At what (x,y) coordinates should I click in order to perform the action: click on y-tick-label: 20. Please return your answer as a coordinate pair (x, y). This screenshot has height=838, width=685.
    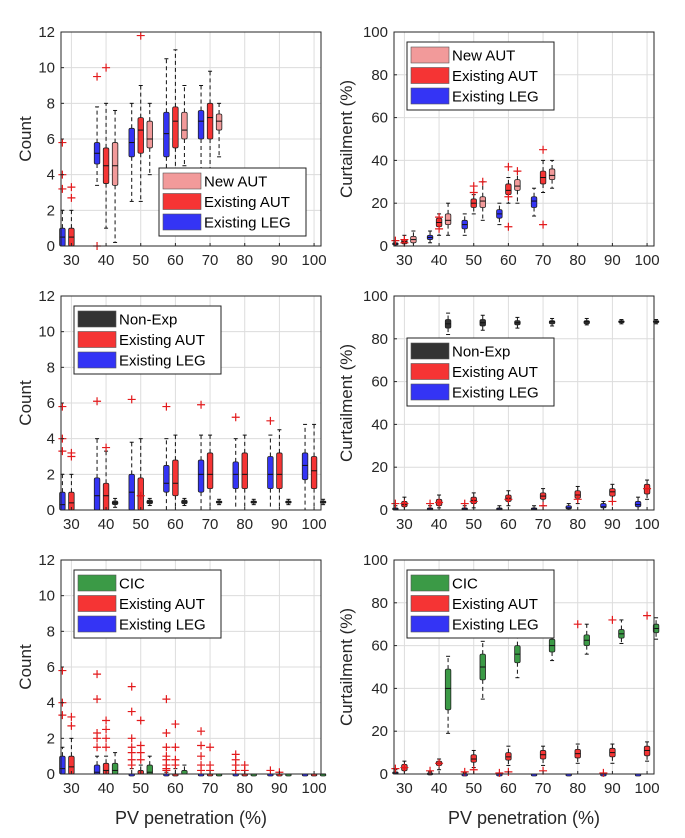
    Looking at the image, I should click on (379, 203).